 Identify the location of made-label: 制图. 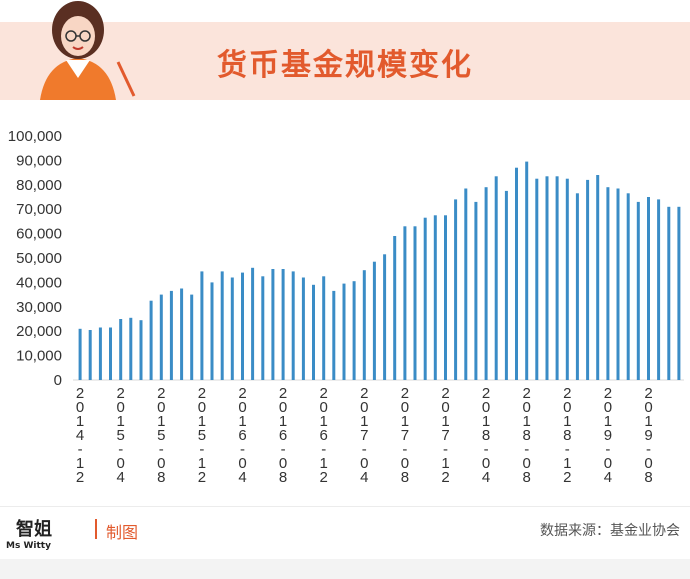
(122, 532).